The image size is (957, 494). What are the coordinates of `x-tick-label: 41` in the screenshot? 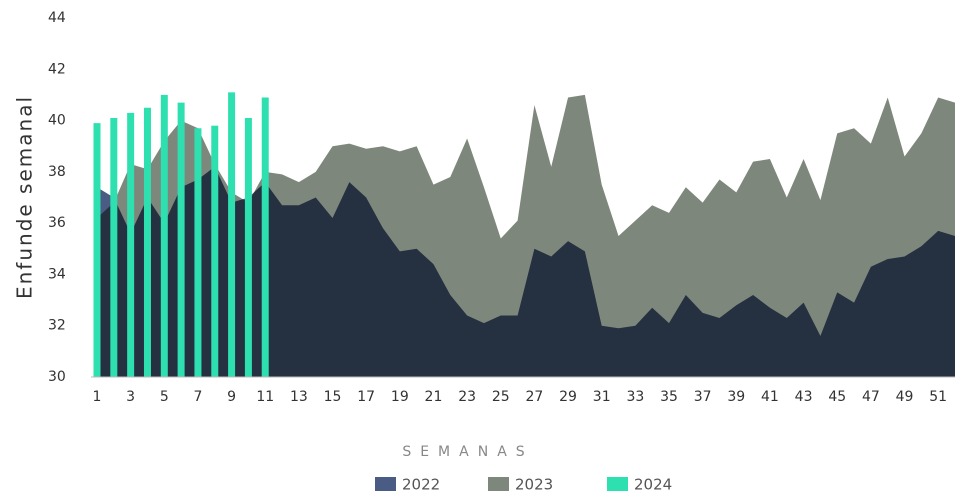 It's located at (770, 397).